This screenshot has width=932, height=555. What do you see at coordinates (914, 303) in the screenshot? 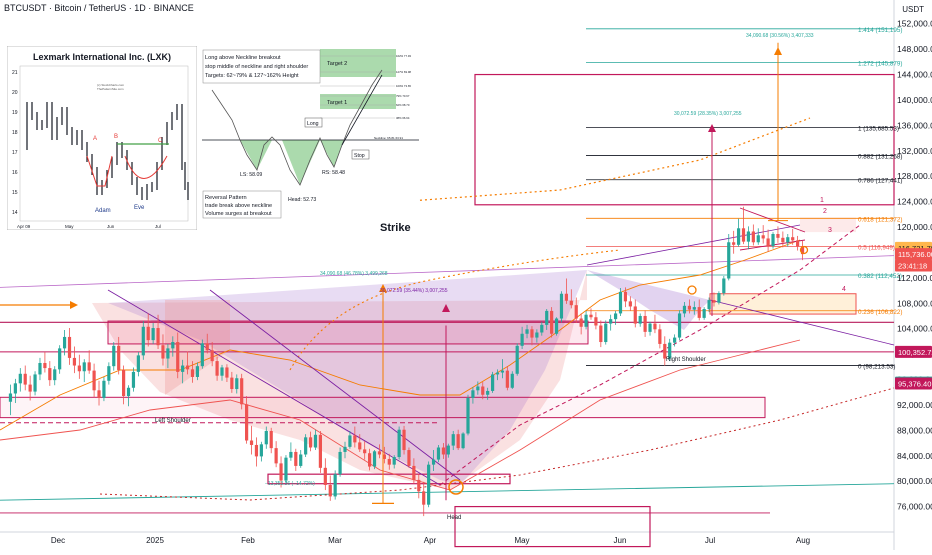
I see `y-tick-8: 108,000.00` at bounding box center [914, 303].